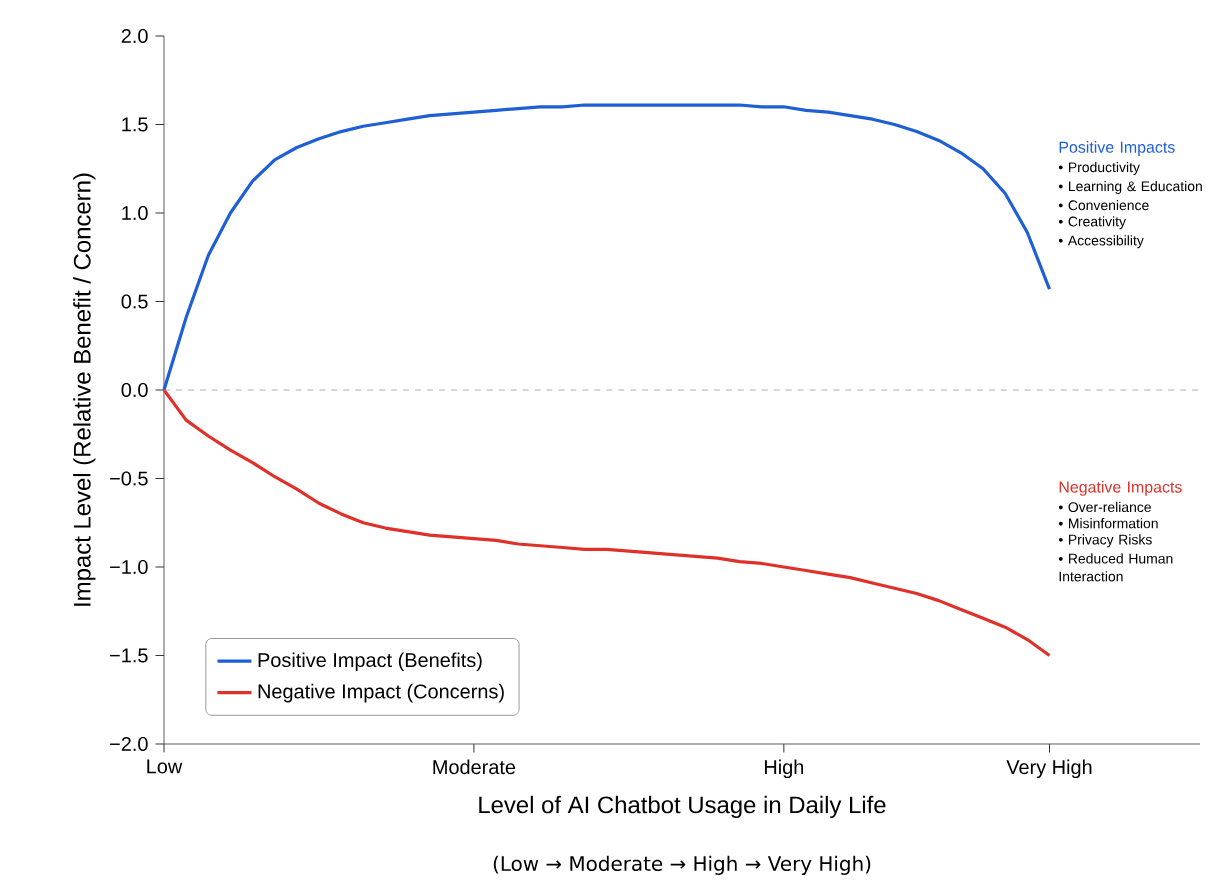 Image resolution: width=1224 pixels, height=886 pixels. What do you see at coordinates (474, 767) in the screenshot?
I see `x-tick-label: Moderate` at bounding box center [474, 767].